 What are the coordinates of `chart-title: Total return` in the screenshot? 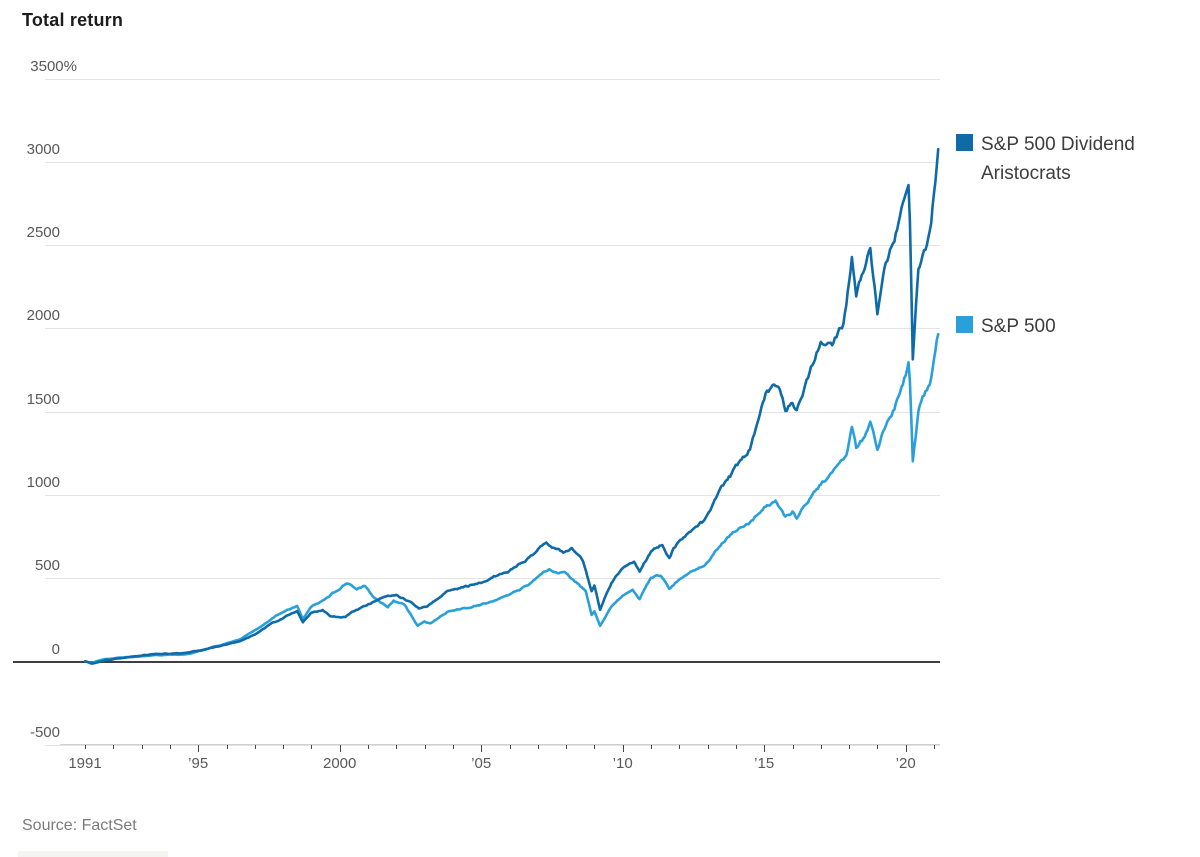 It's located at (73, 20).